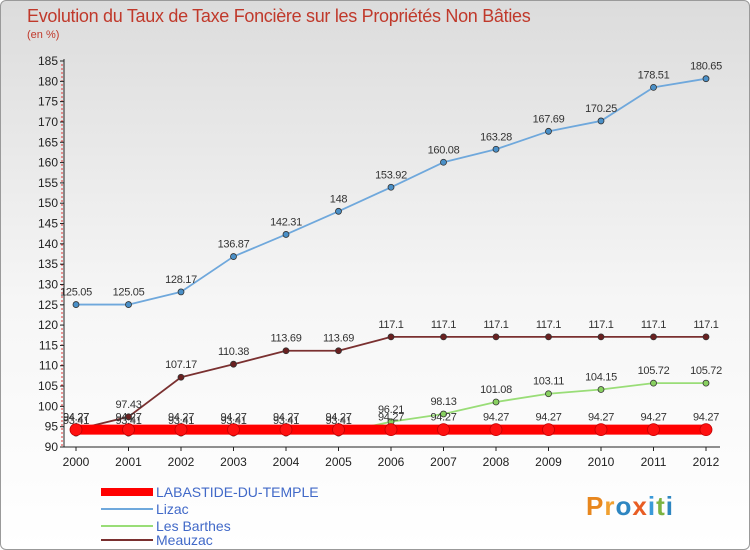  I want to click on x-tick-label: 2008, so click(496, 462).